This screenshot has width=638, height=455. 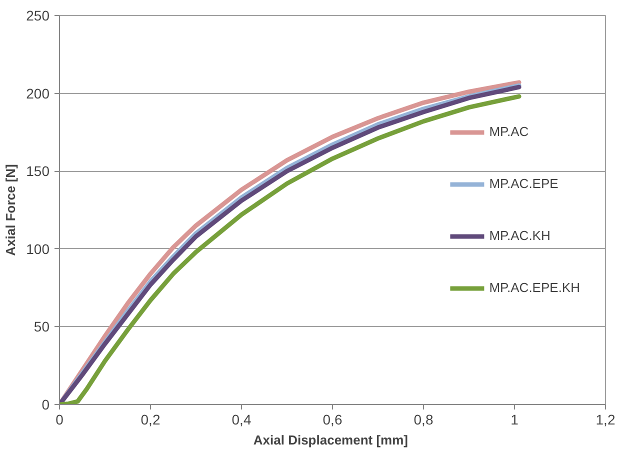 What do you see at coordinates (46, 404) in the screenshot?
I see `y-tick-label: 0` at bounding box center [46, 404].